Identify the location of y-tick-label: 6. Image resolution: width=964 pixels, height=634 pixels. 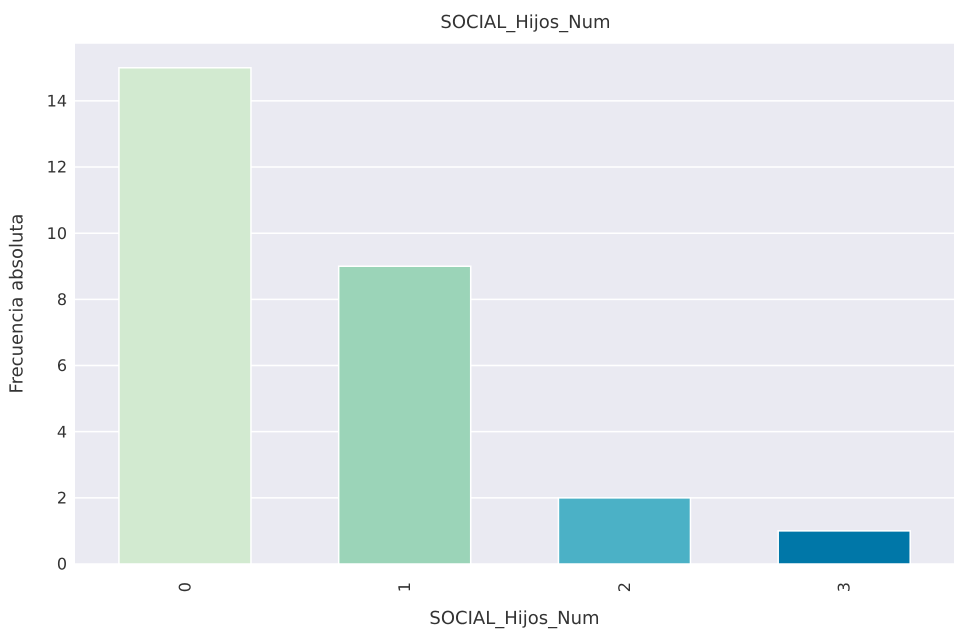
(61, 366).